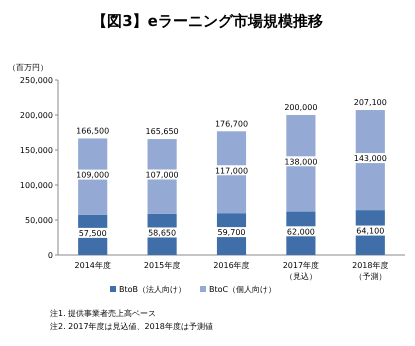  What do you see at coordinates (103, 313) in the screenshot?
I see `text: 注1. 提供事業者売上高ベース` at bounding box center [103, 313].